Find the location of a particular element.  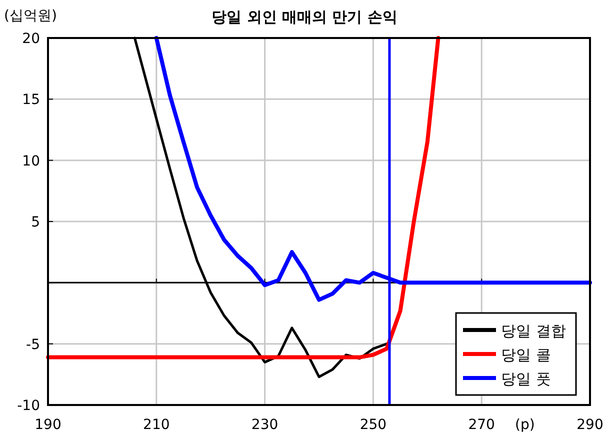

y-tick-label: 20 is located at coordinates (31, 39).